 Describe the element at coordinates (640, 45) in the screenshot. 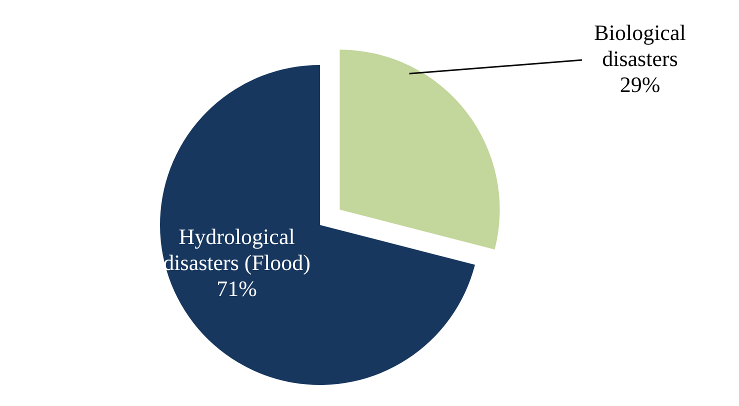

I see `slice-label: Biological disasters` at that location.